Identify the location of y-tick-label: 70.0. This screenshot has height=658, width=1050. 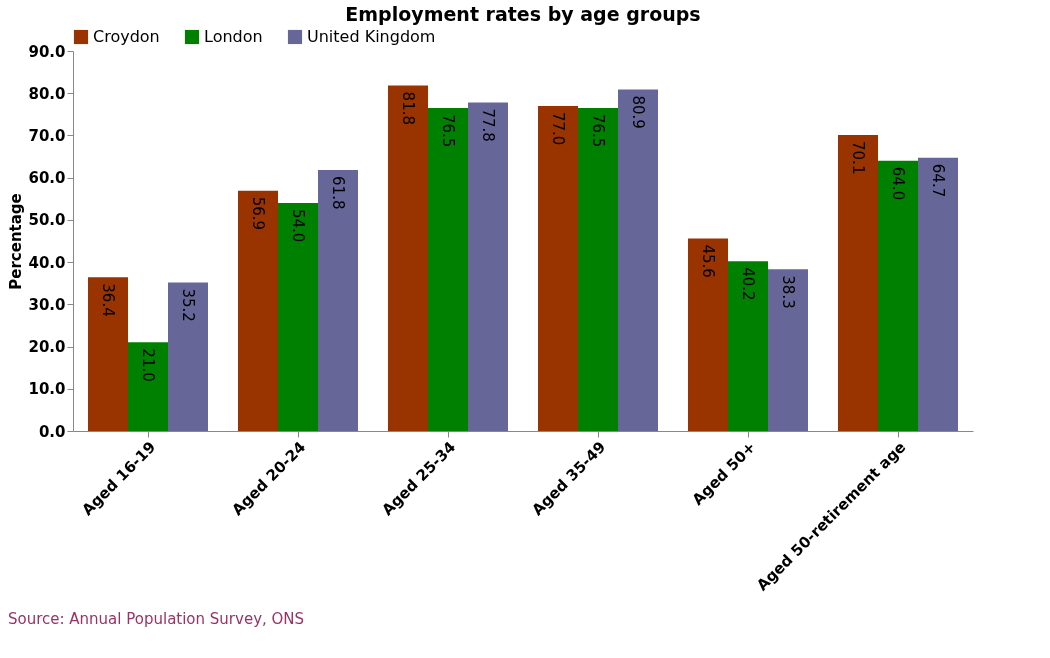
(47, 135).